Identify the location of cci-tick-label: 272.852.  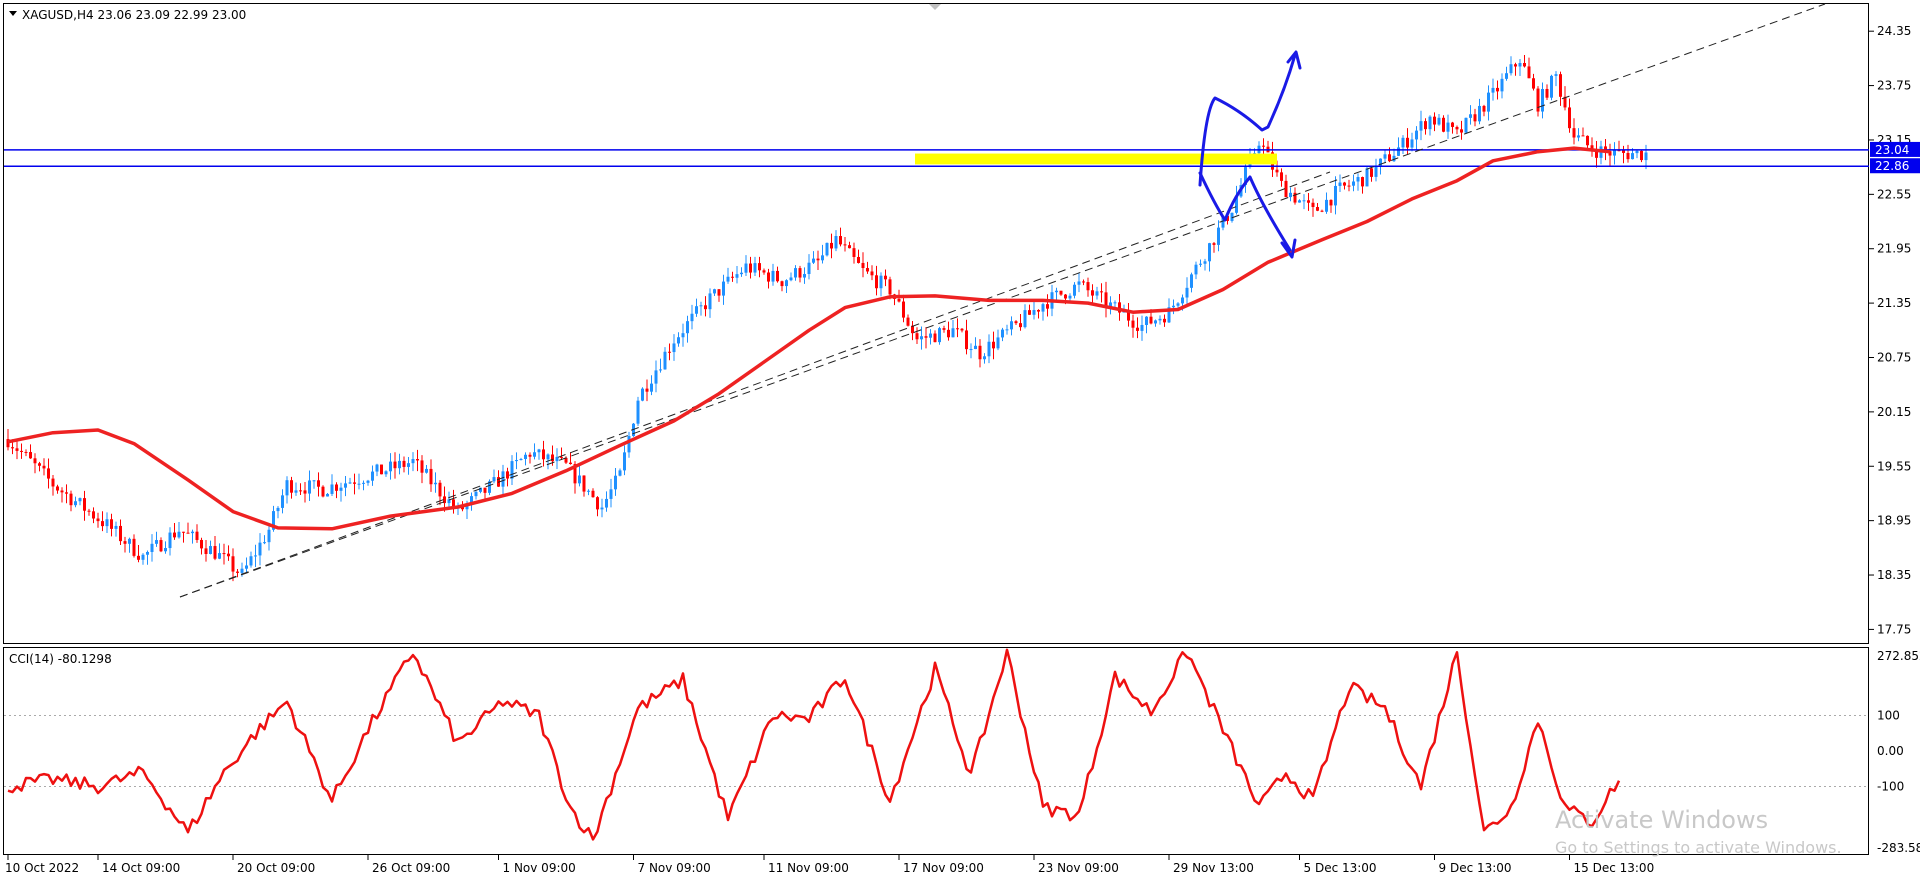
(1898, 656).